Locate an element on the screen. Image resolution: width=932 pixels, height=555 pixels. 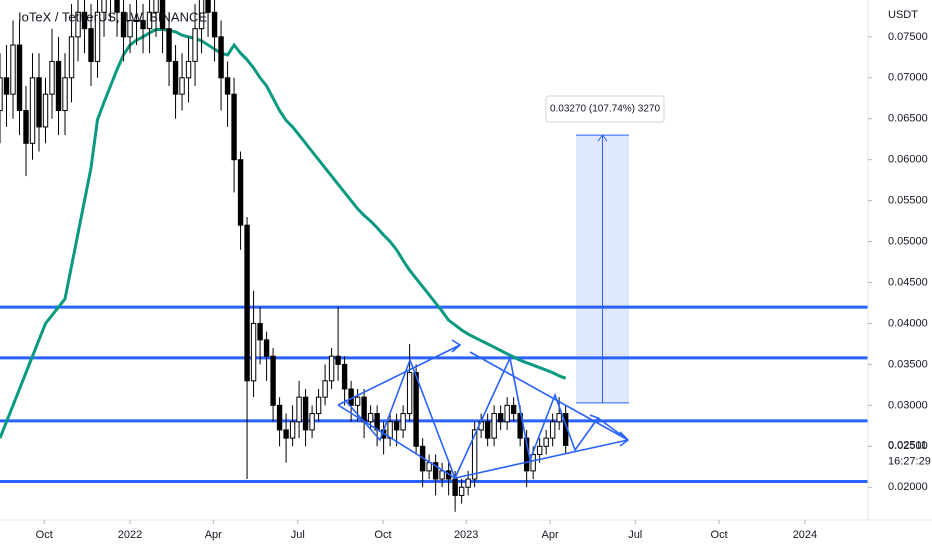
y-tick-label: 0.06000 is located at coordinates (908, 160).